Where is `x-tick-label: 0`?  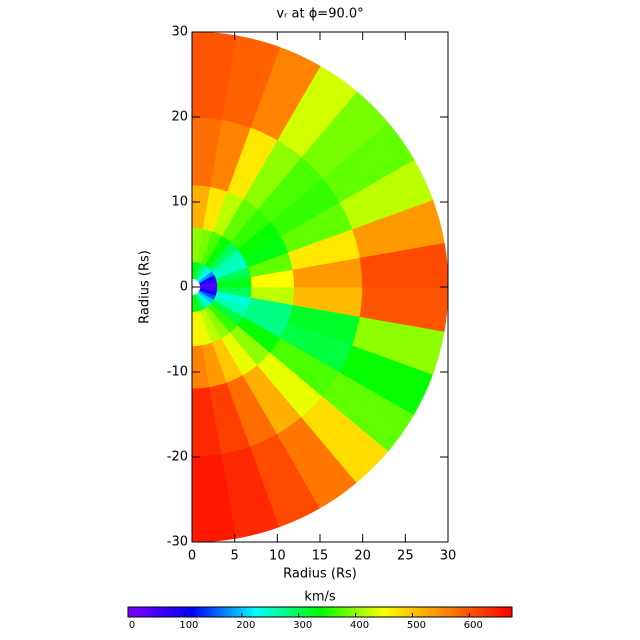
x-tick-label: 0 is located at coordinates (192, 556).